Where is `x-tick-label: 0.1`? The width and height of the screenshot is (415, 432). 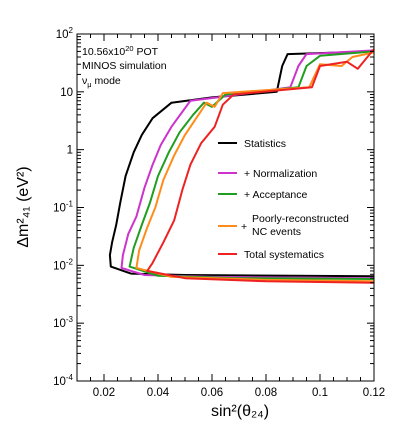
x-tick-label: 0.1 is located at coordinates (320, 393).